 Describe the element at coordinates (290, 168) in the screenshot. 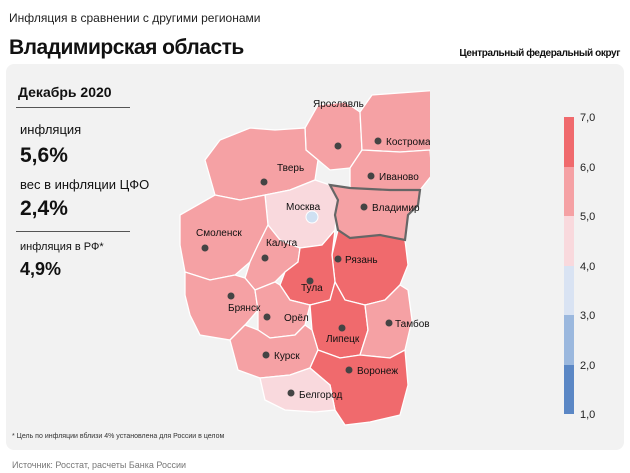

I see `region-label: Тверь` at that location.